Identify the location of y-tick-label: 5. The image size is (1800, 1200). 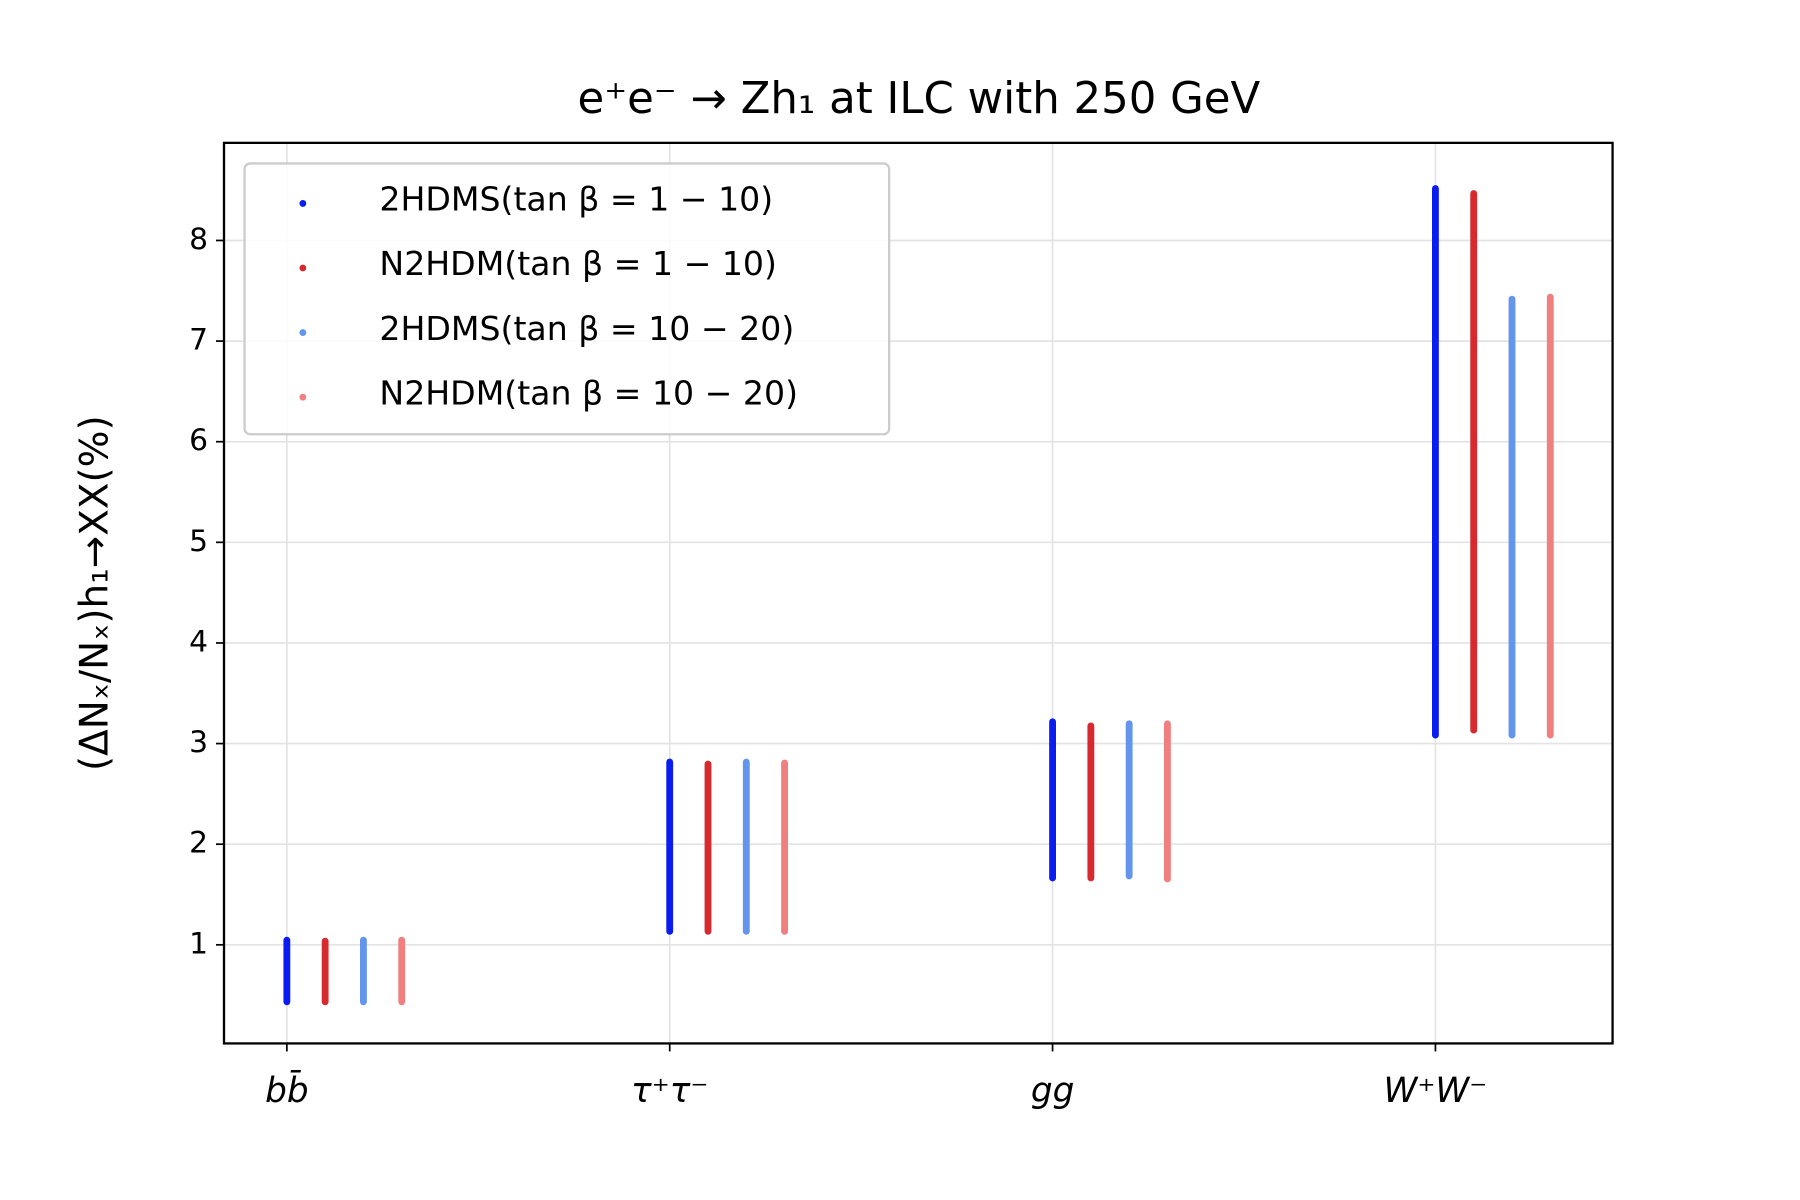
(198, 541).